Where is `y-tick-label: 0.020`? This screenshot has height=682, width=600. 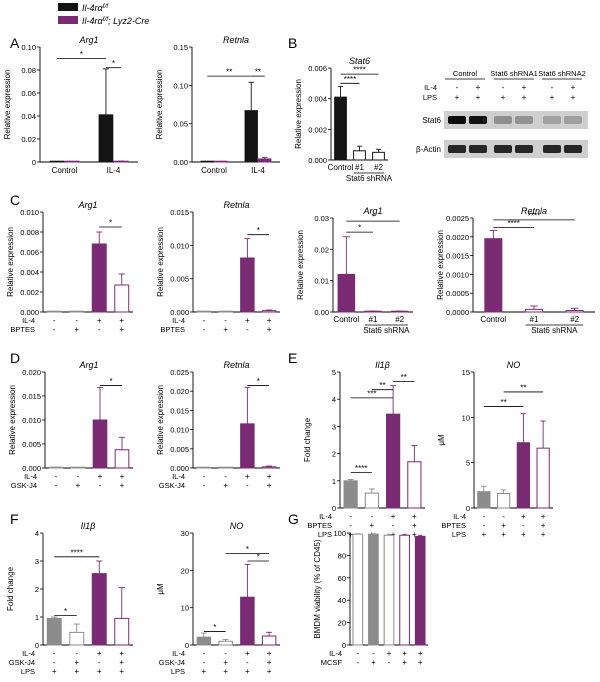
y-tick-label: 0.020 is located at coordinates (31, 372).